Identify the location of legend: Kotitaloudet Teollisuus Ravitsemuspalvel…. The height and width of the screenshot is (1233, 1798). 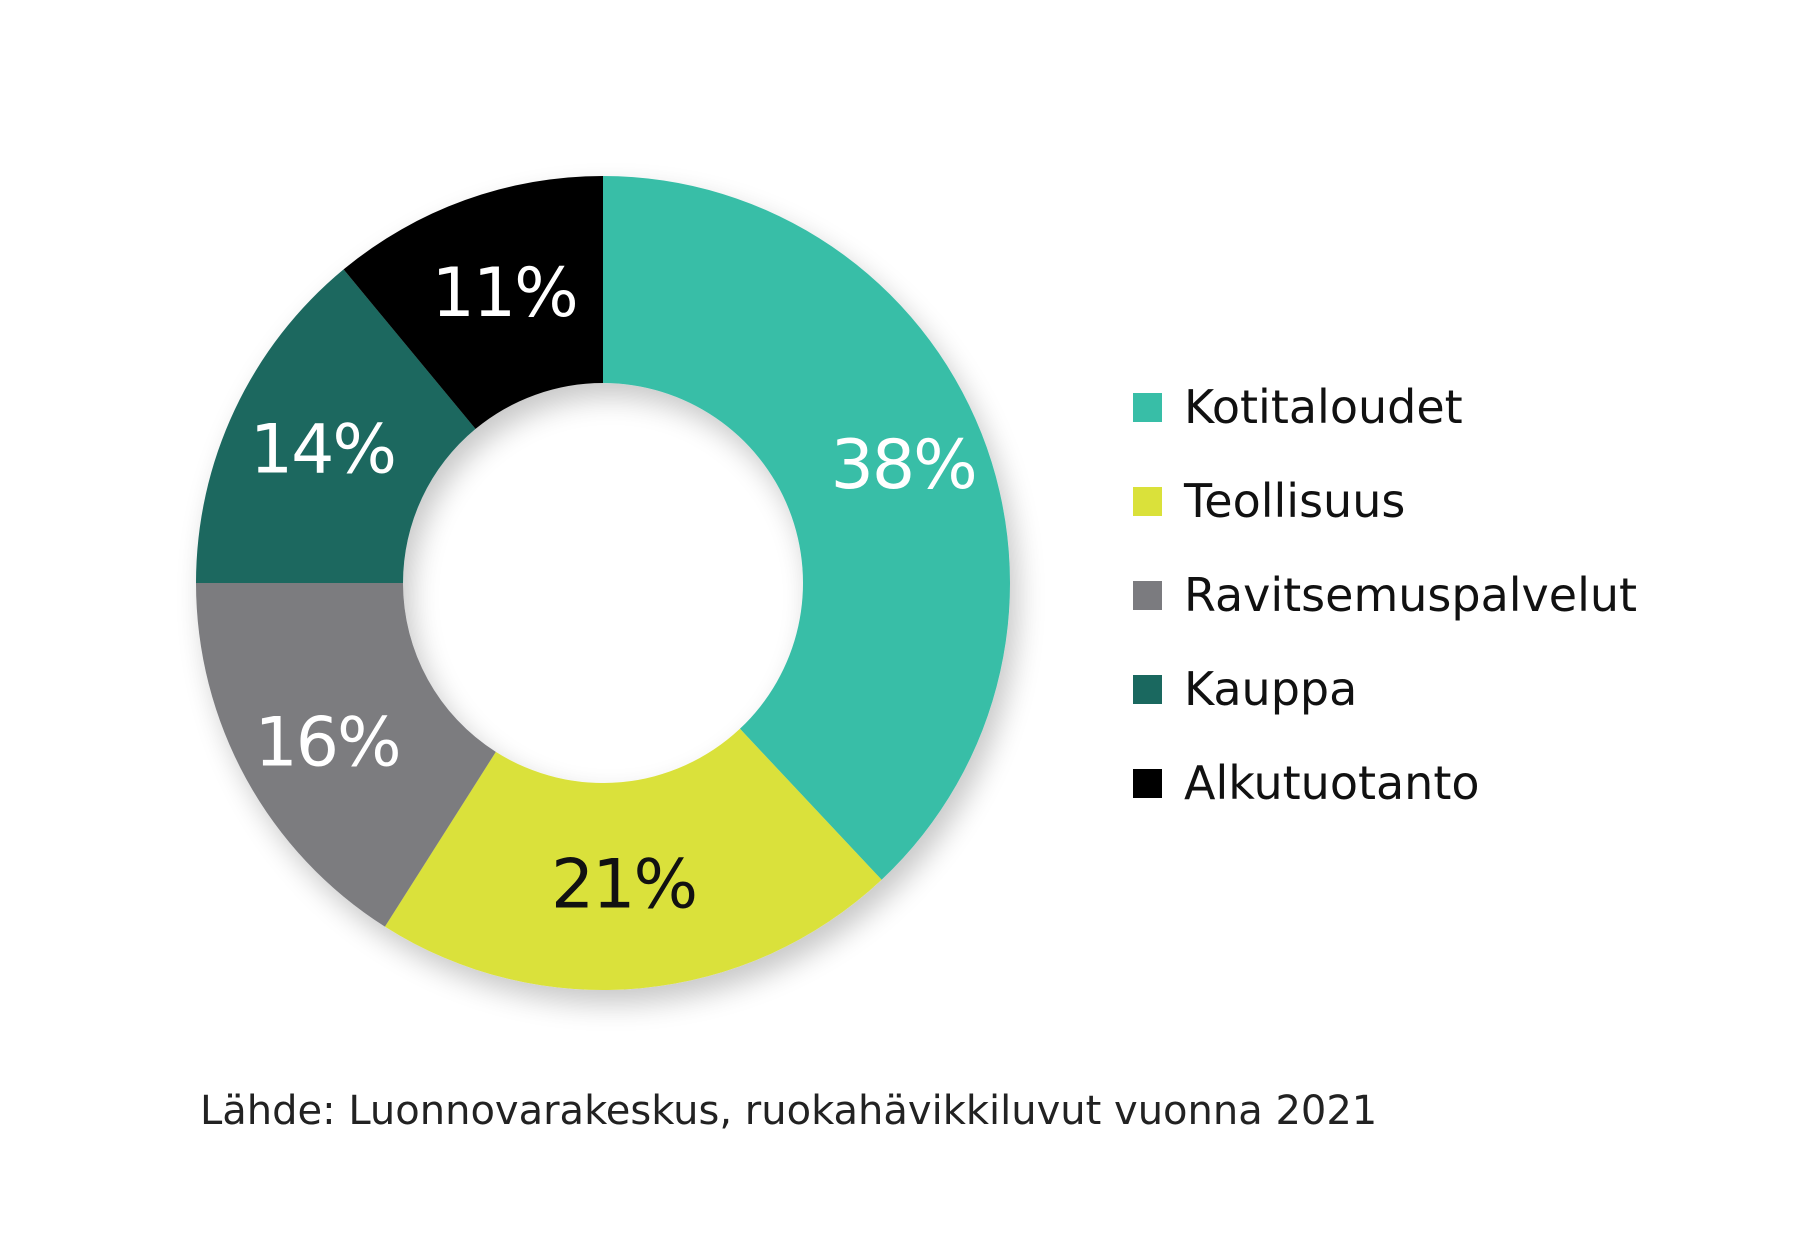
(1385, 595).